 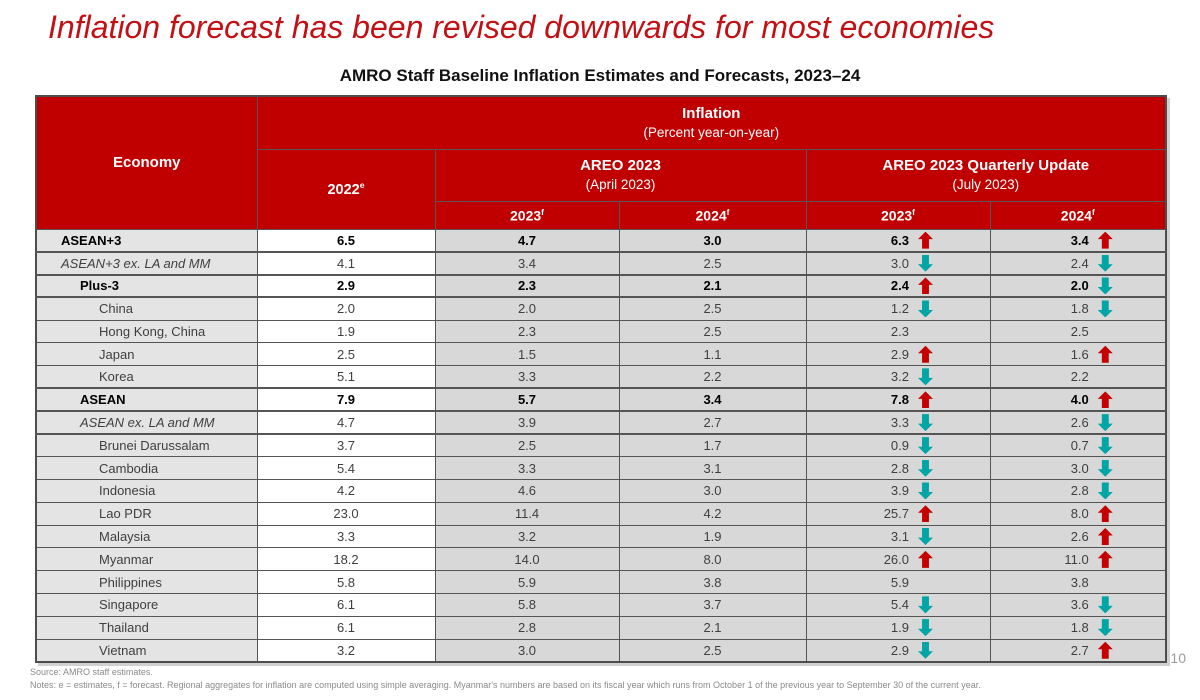 What do you see at coordinates (346, 491) in the screenshot?
I see `value-2022: 4.2` at bounding box center [346, 491].